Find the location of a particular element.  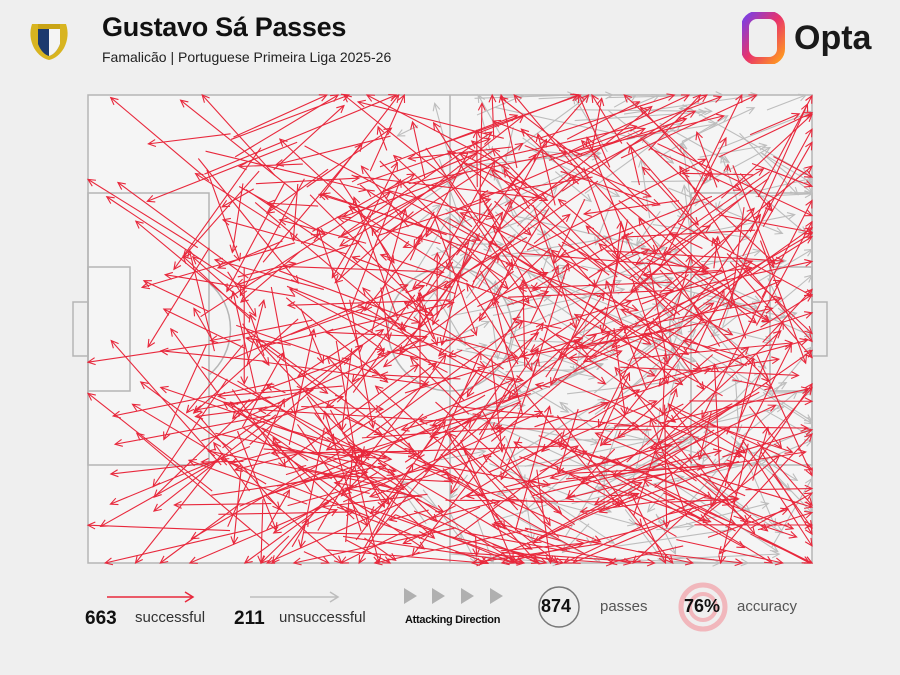

legend-successful-arrow is located at coordinates (151, 597).